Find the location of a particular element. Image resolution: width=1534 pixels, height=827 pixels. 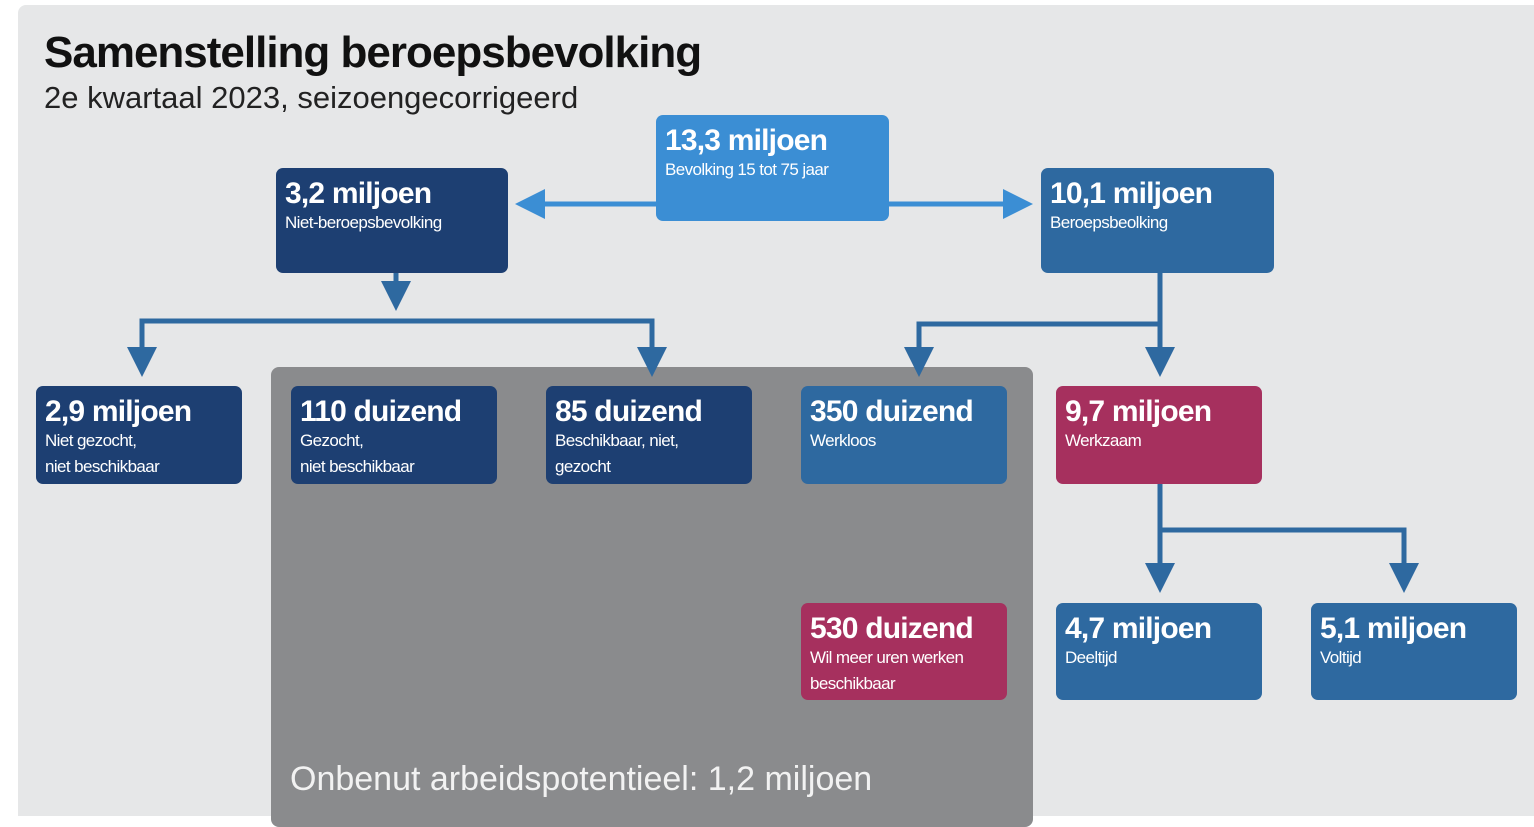

node-value: 13,3 miljoen is located at coordinates (746, 140).